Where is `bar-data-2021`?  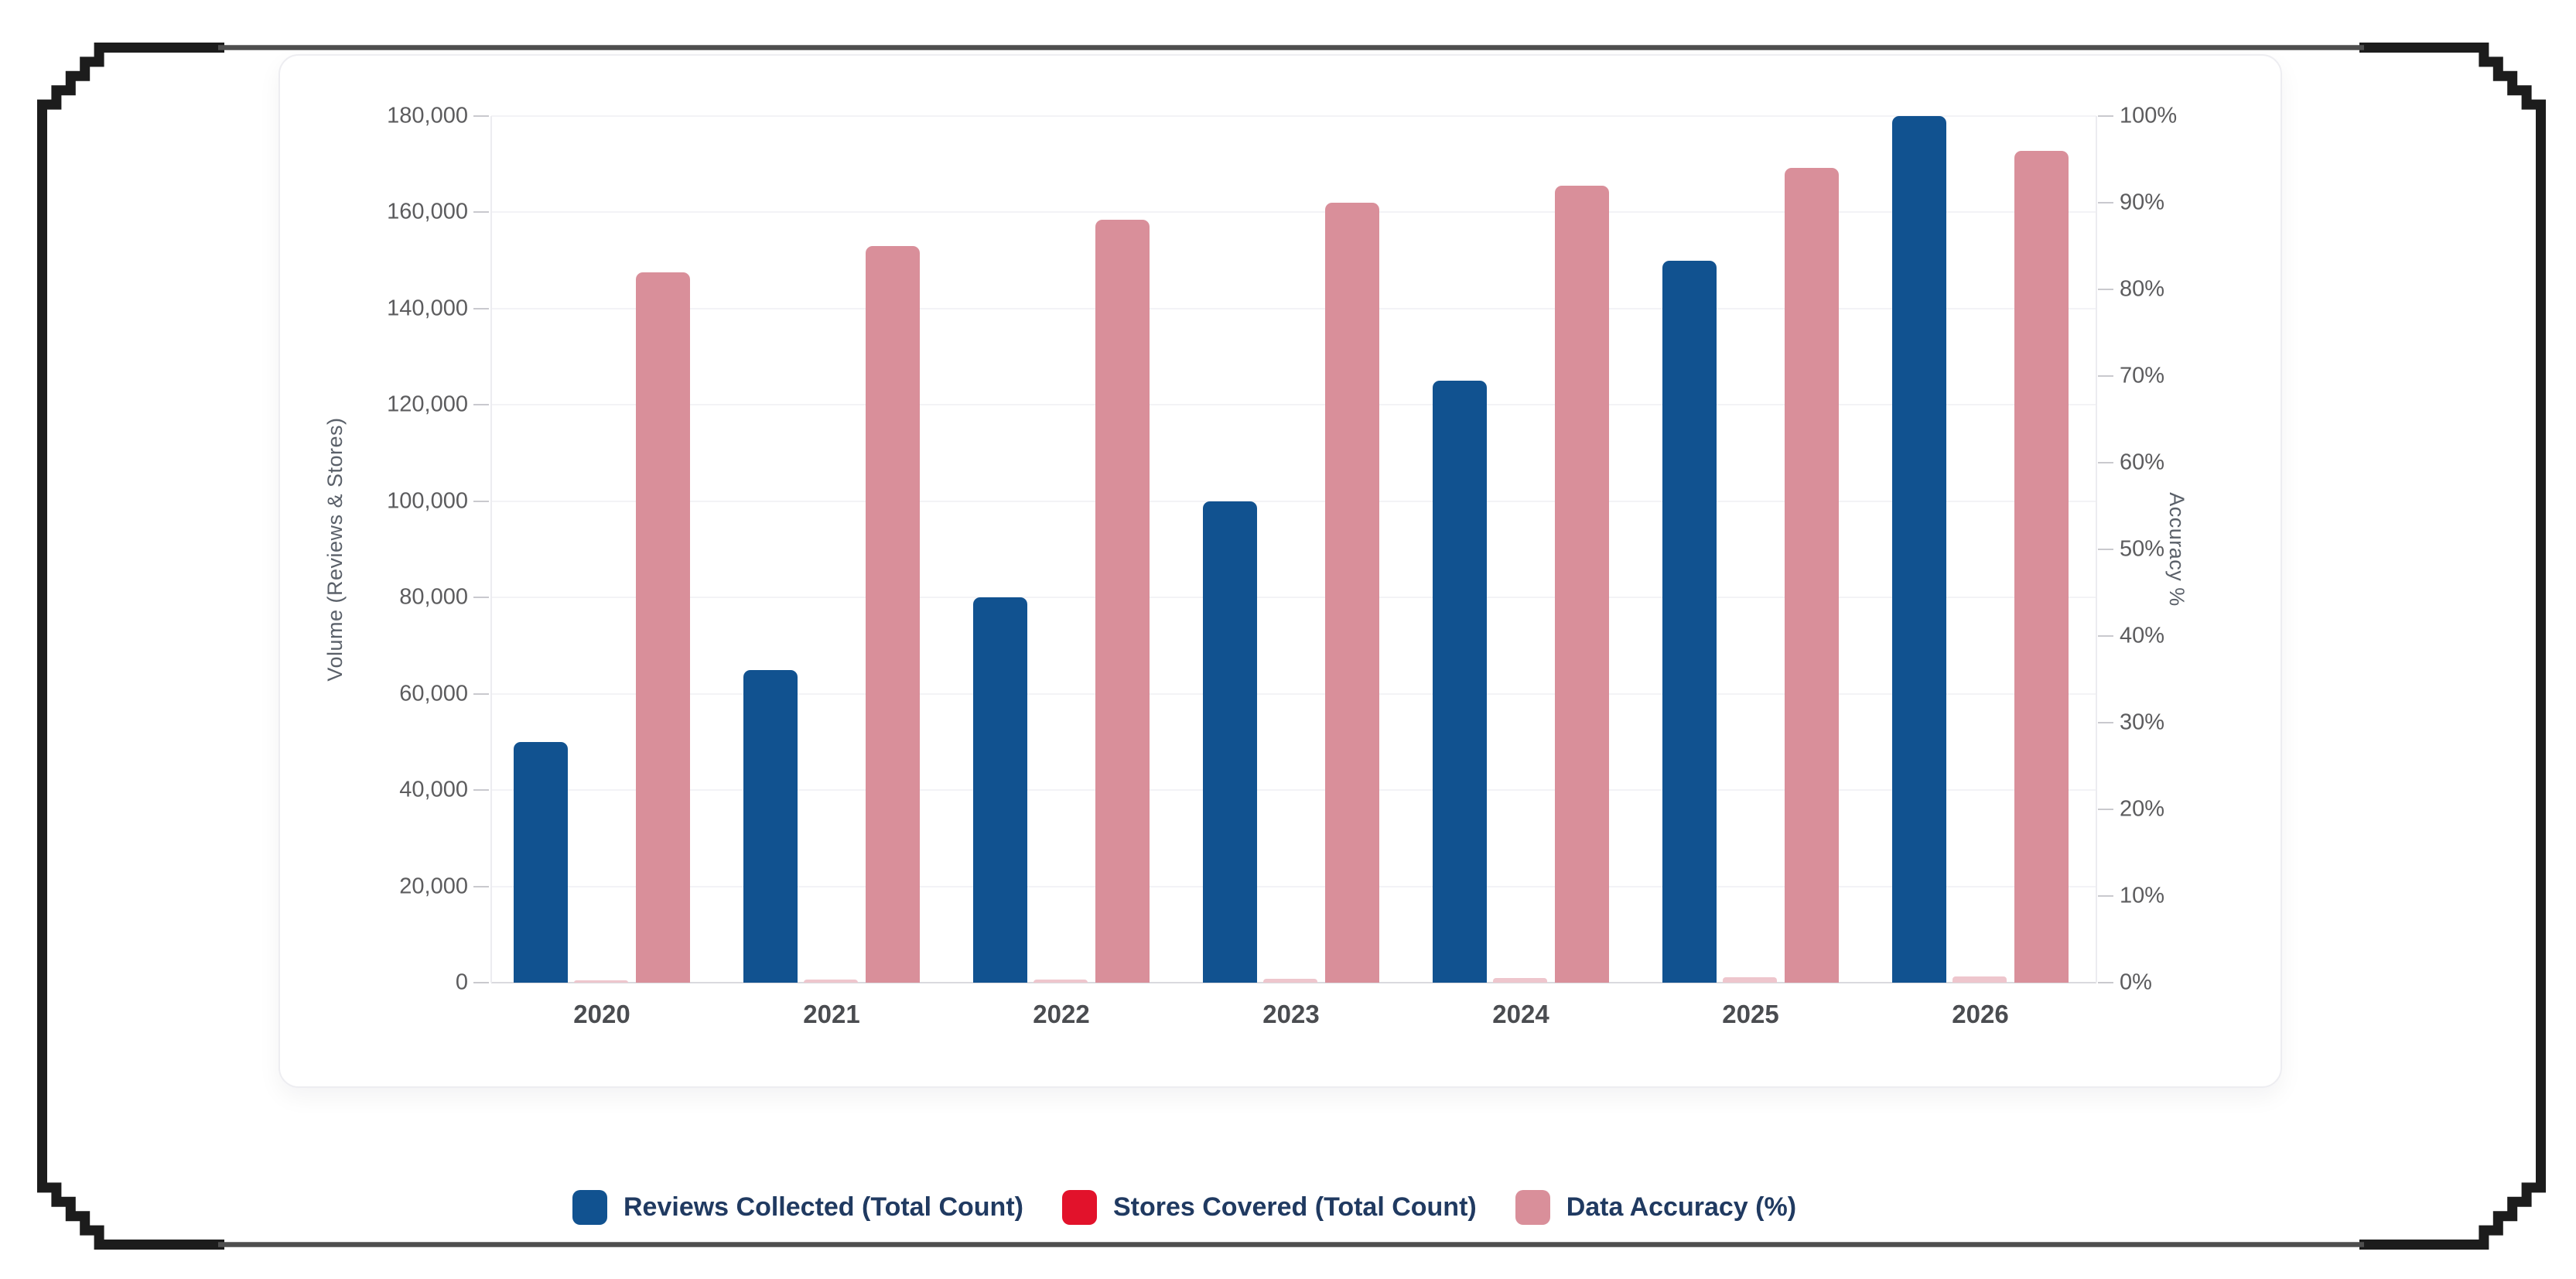 bar-data-2021 is located at coordinates (893, 614).